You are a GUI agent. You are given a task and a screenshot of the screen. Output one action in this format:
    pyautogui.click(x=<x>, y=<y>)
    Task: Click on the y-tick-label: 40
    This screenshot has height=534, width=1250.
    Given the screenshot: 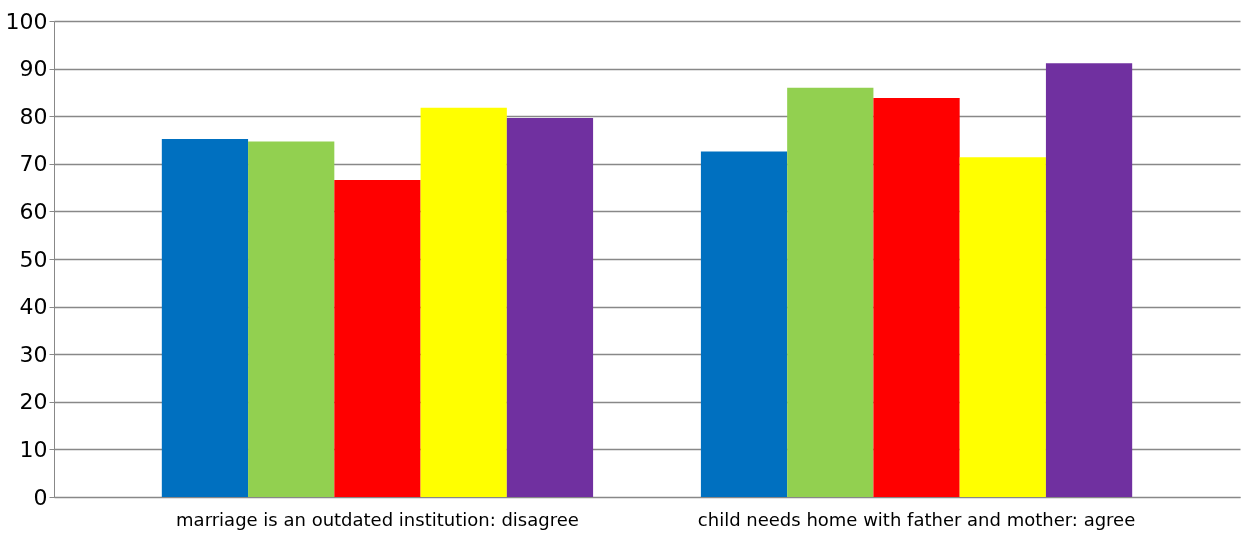 What is the action you would take?
    pyautogui.click(x=33, y=307)
    